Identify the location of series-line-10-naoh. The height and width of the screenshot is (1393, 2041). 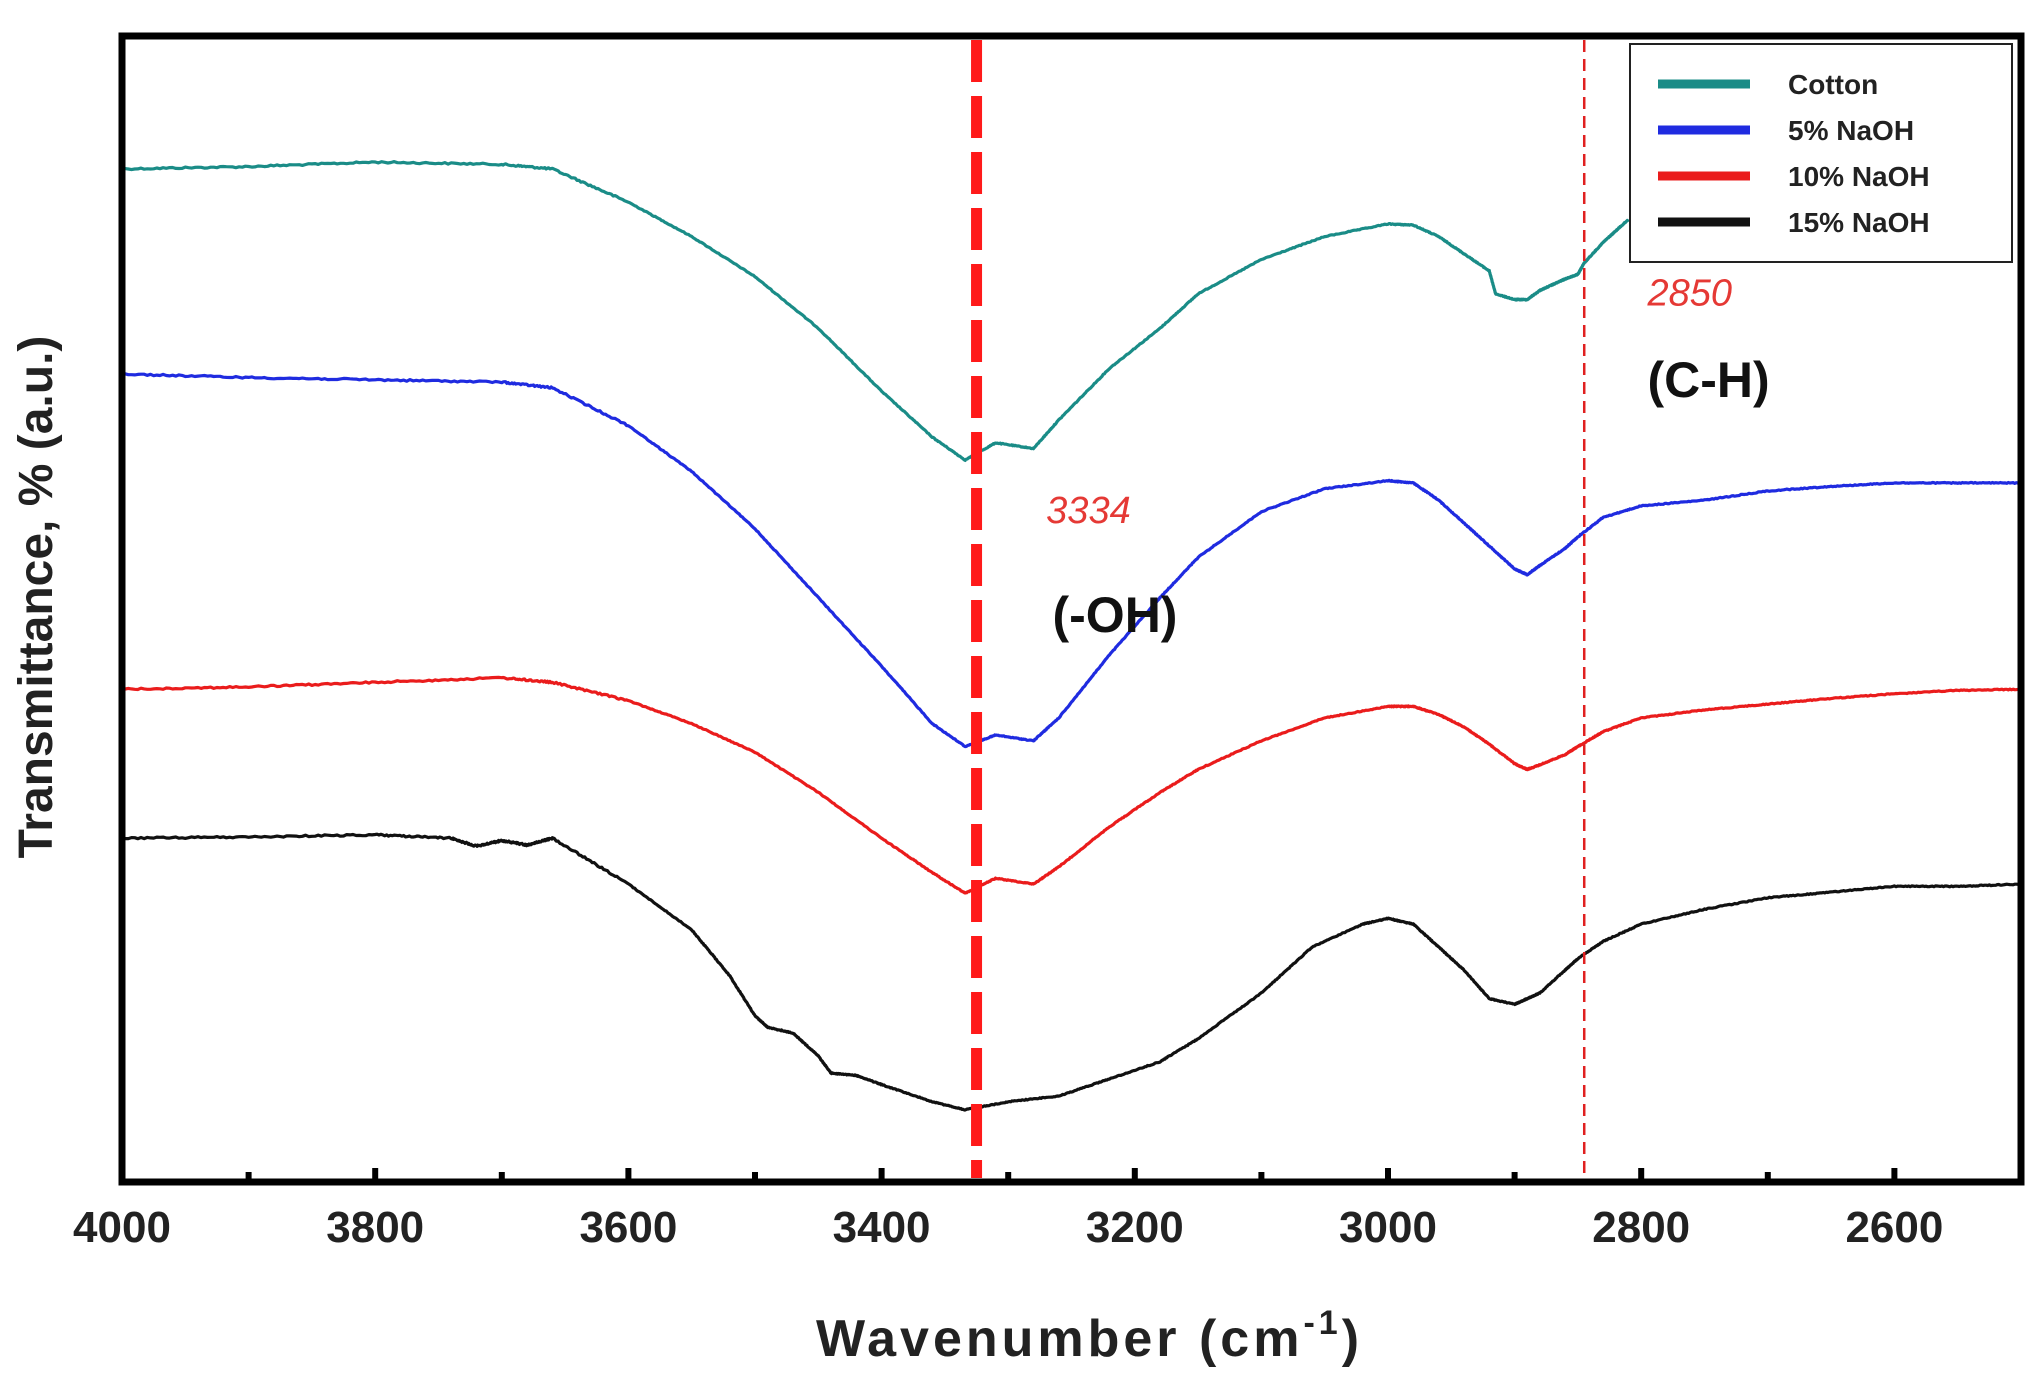
(1071, 785).